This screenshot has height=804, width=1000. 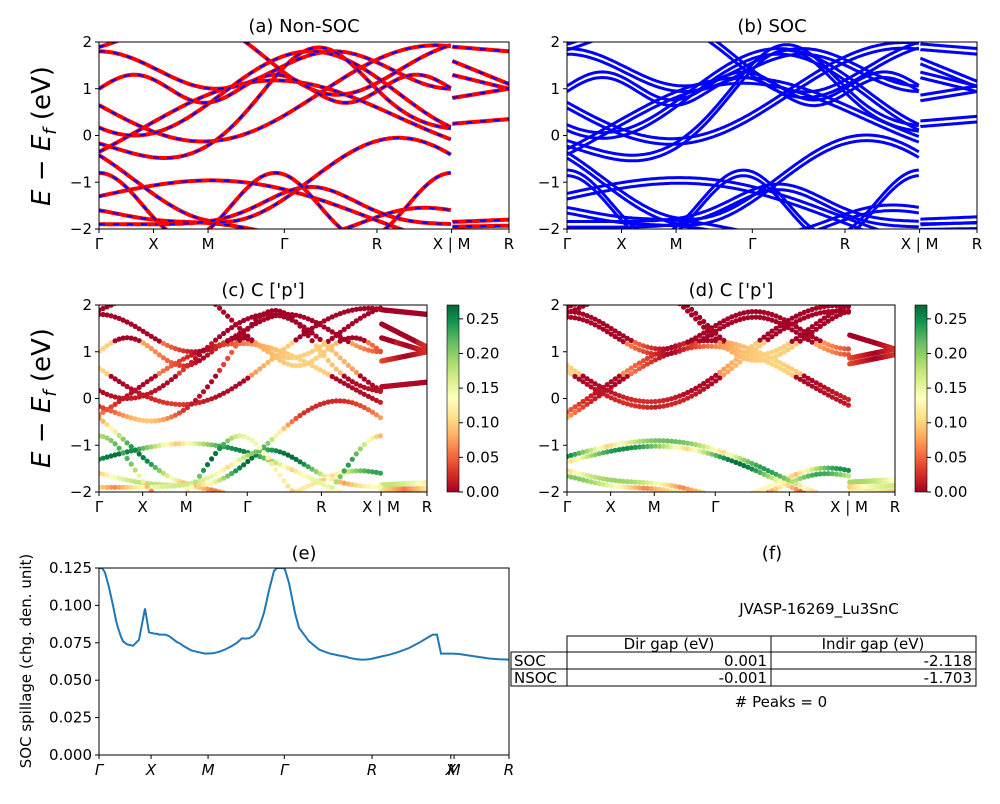 I want to click on panel-e-xtick-label: X, so click(x=451, y=770).